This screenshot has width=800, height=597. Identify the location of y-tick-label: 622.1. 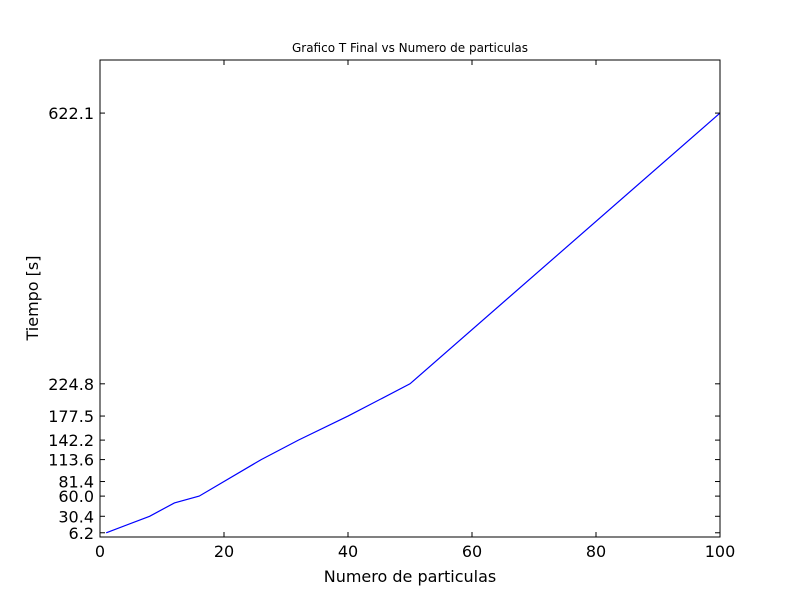
(71, 113).